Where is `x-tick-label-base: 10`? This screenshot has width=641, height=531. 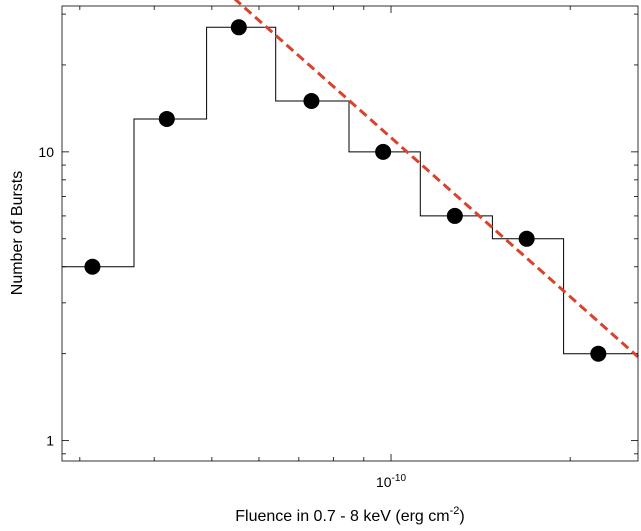
x-tick-label-base: 10 is located at coordinates (384, 482).